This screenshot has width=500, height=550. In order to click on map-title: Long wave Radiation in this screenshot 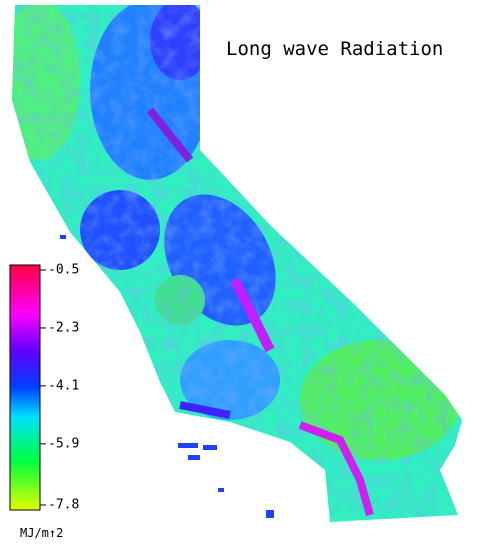, I will do `click(334, 49)`.